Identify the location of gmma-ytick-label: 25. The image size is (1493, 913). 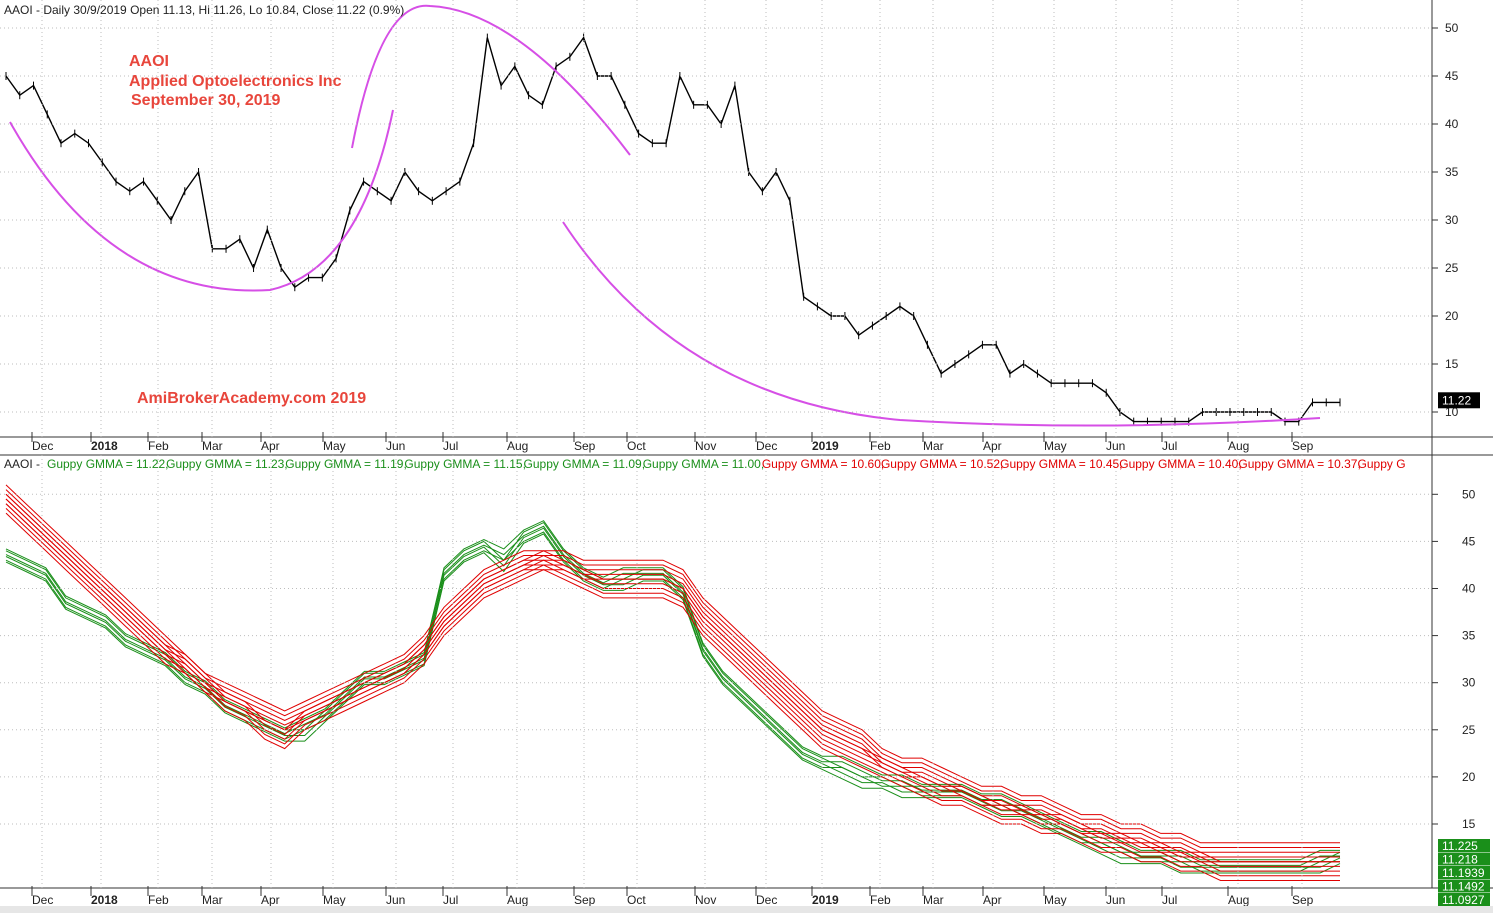
(1469, 730).